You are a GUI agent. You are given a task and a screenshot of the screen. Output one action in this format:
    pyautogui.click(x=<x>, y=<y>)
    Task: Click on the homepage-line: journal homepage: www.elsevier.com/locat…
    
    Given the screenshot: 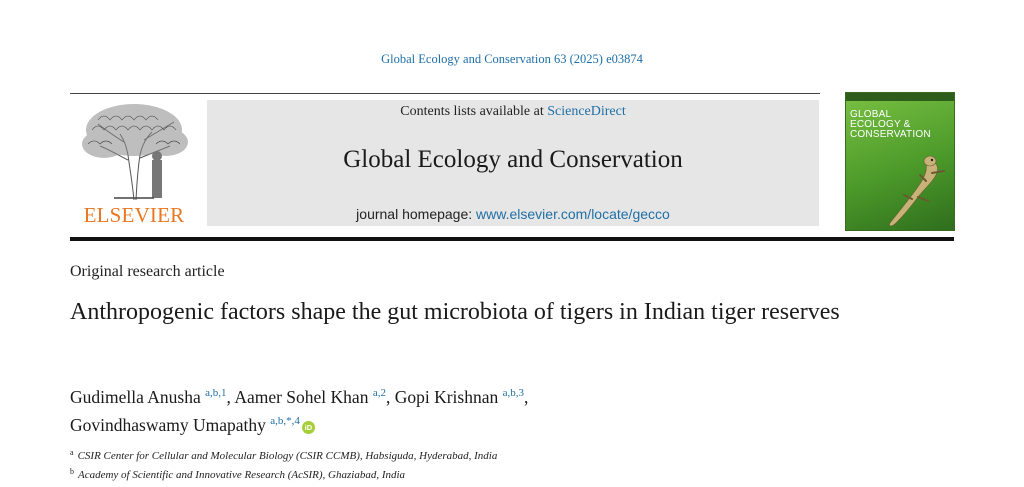 What is the action you would take?
    pyautogui.click(x=513, y=214)
    